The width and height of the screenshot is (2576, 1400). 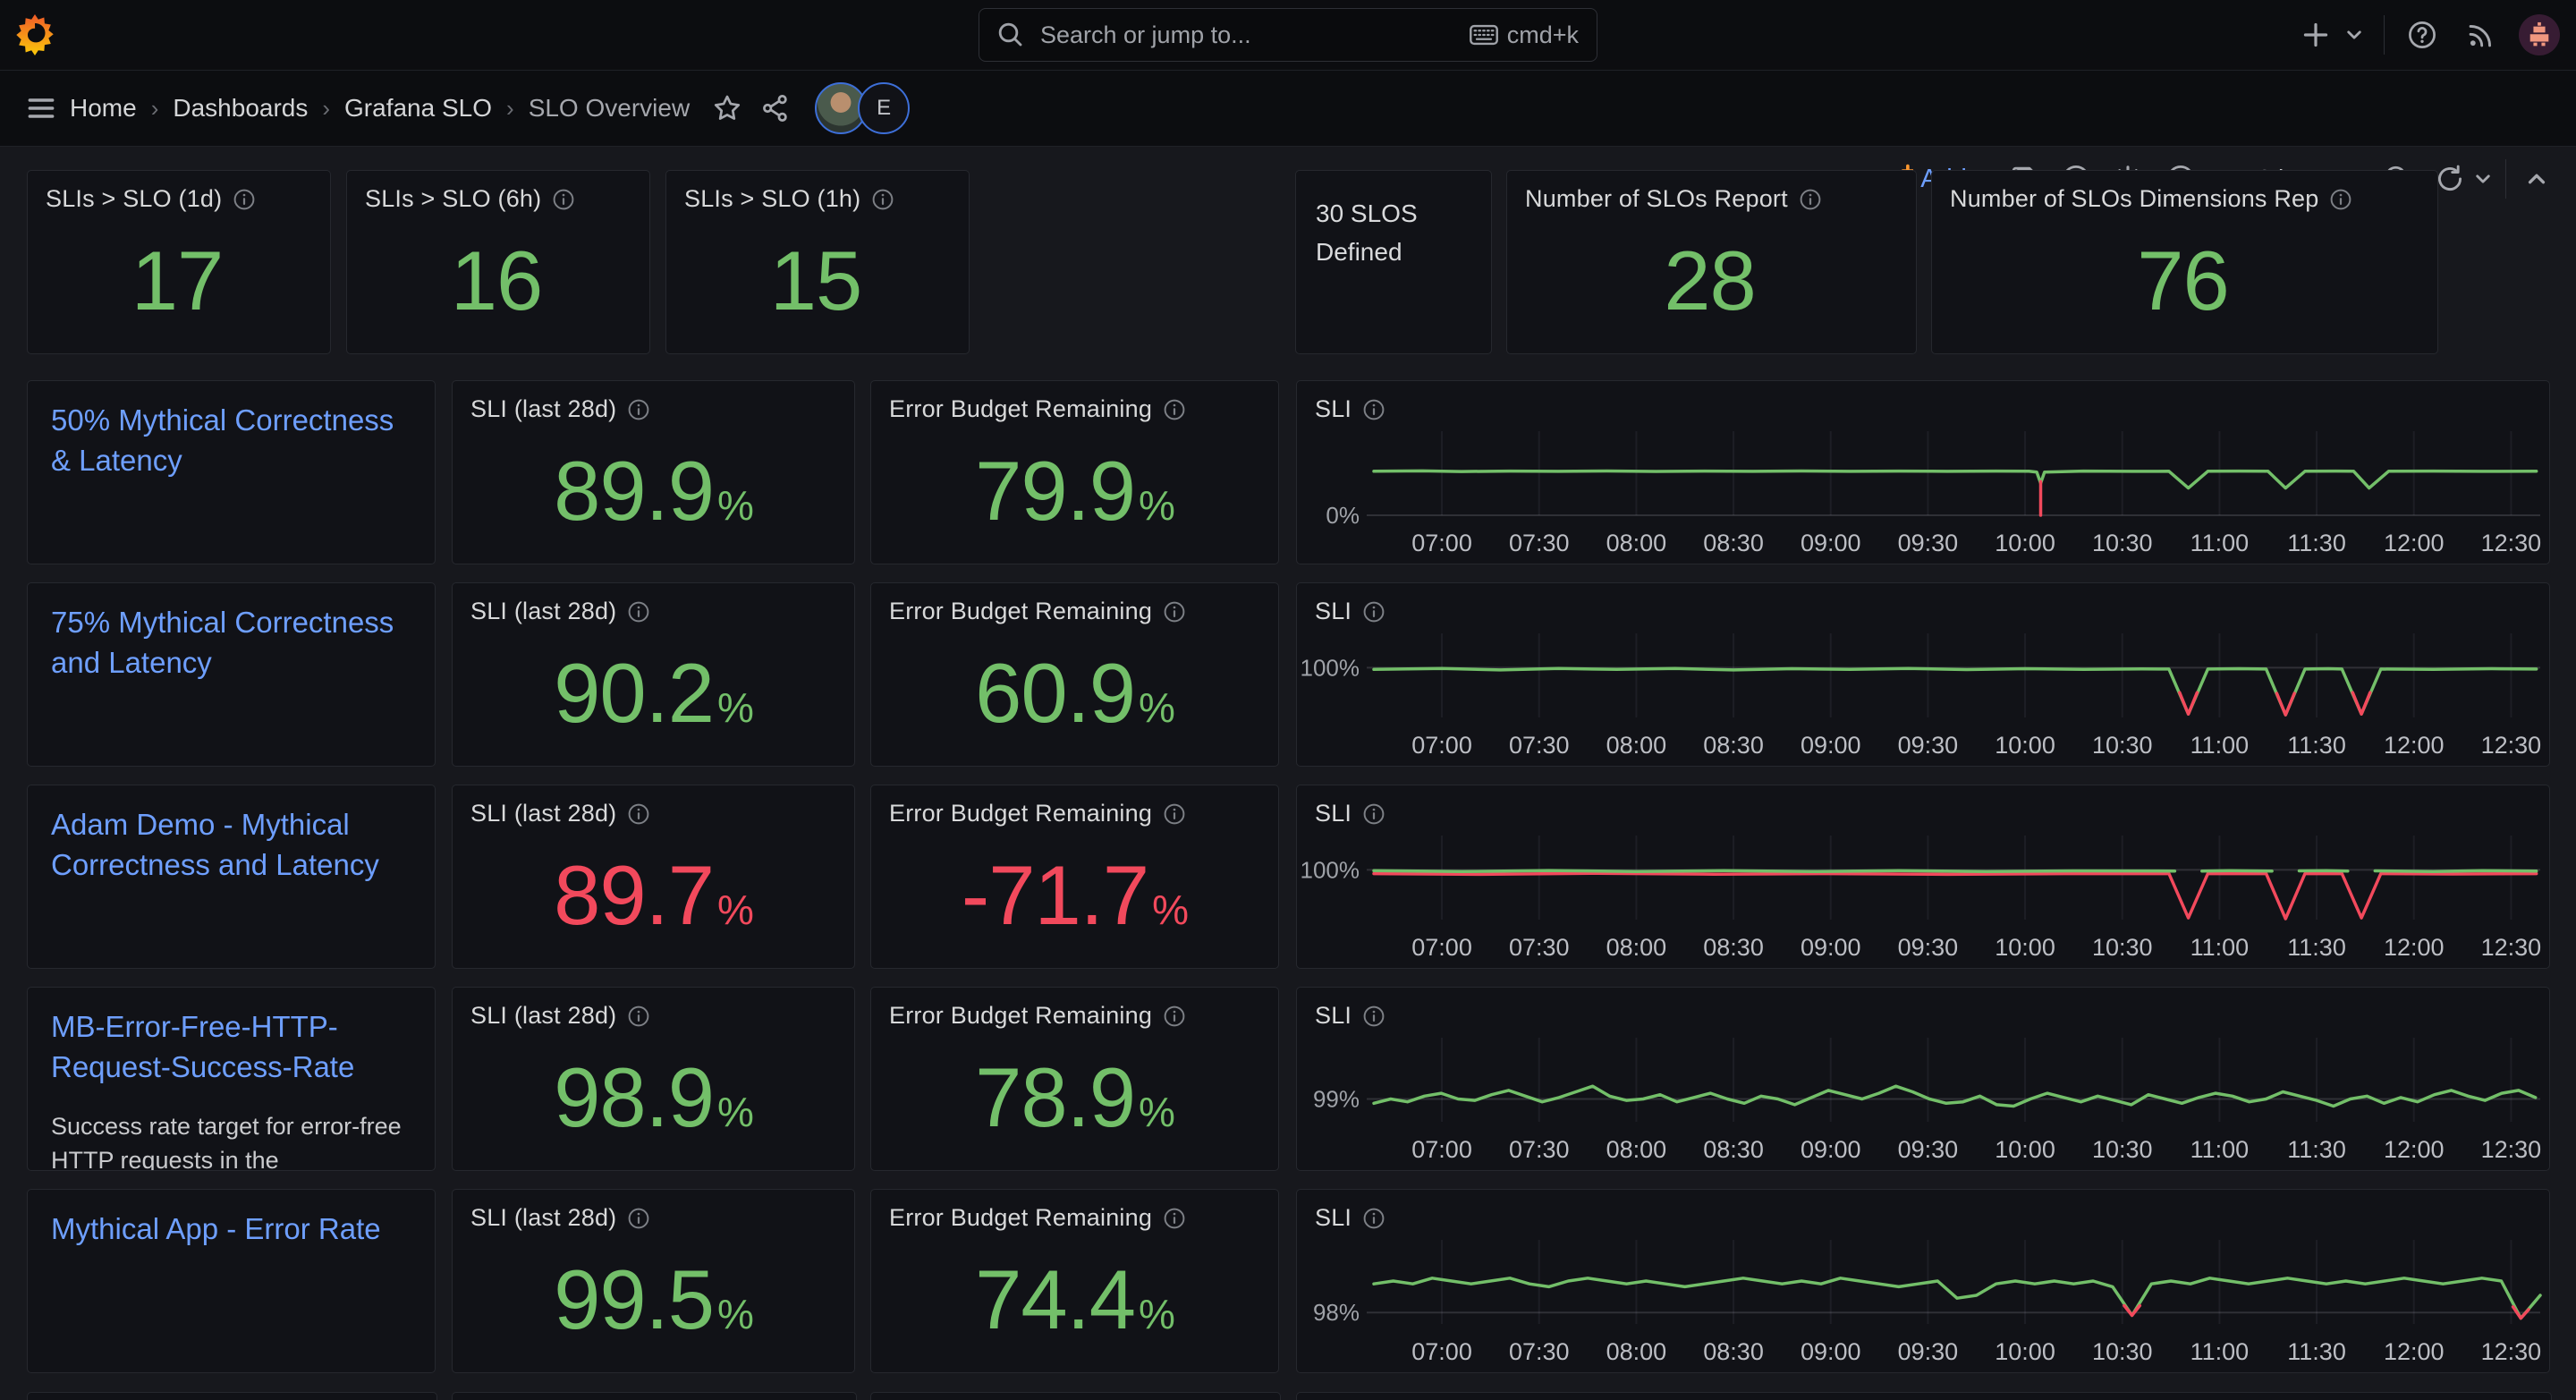 I want to click on slo-name-link: 75% Mythical Correctness and Latency, so click(x=222, y=642).